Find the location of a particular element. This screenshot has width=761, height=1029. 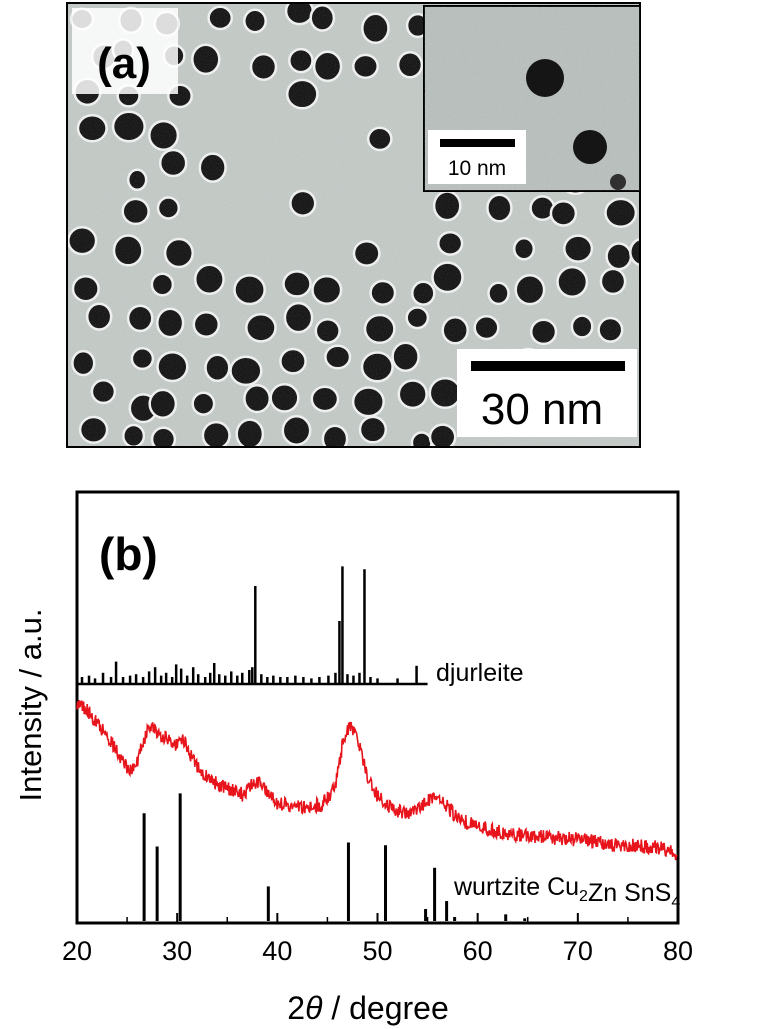

x-tick-label: 20 is located at coordinates (77, 951).